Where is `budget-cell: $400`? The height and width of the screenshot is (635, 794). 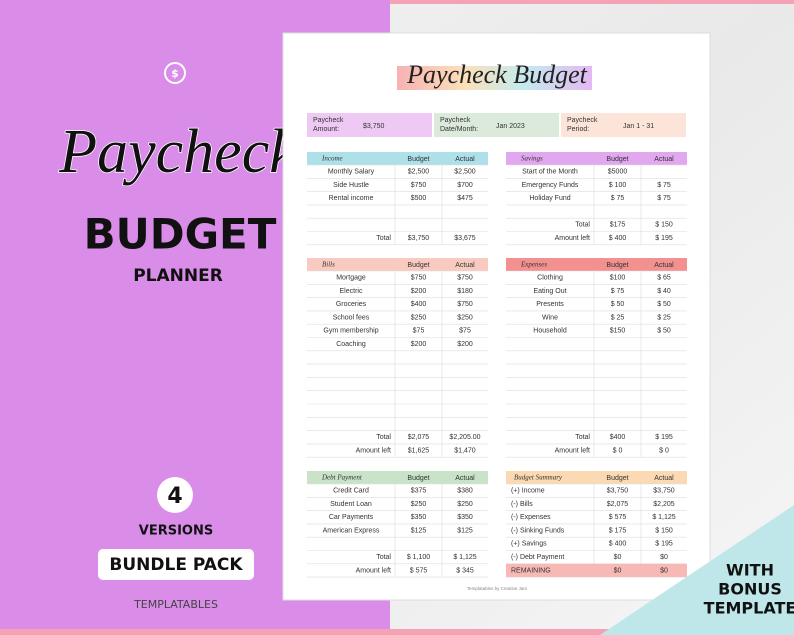
budget-cell: $400 is located at coordinates (618, 437).